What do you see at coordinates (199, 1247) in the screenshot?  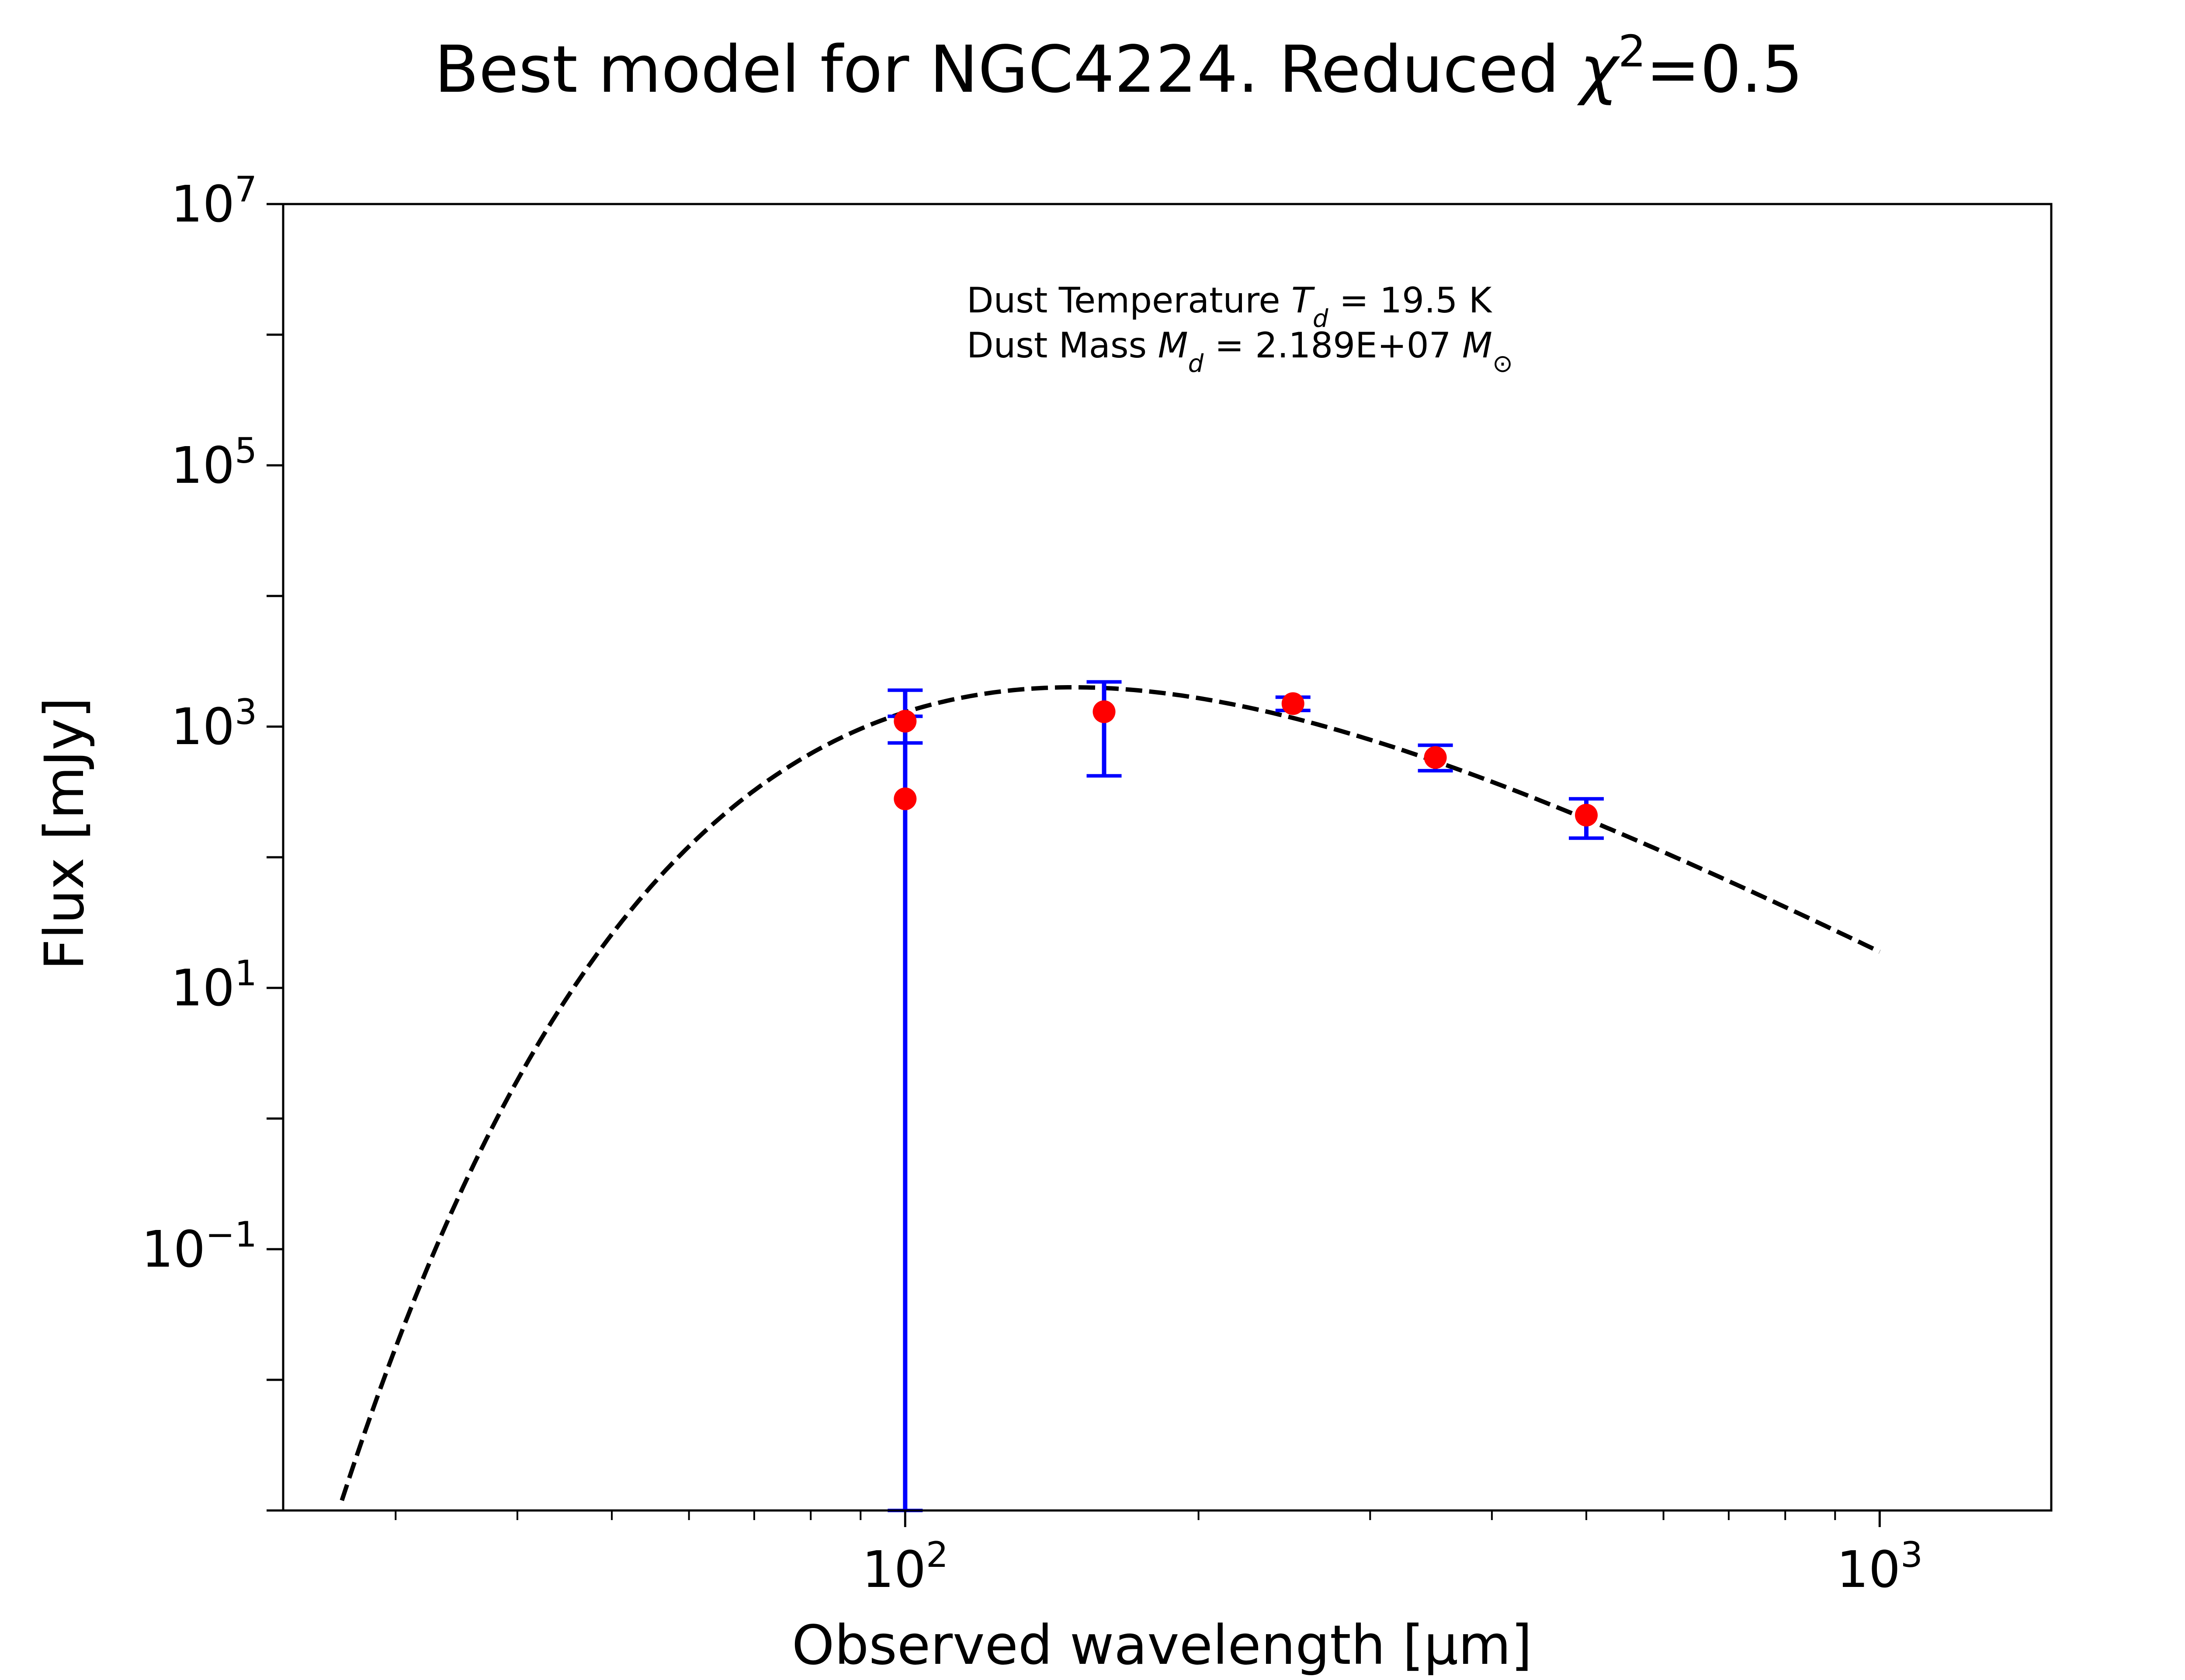 I see `y-tick-label: 10⁻¹` at bounding box center [199, 1247].